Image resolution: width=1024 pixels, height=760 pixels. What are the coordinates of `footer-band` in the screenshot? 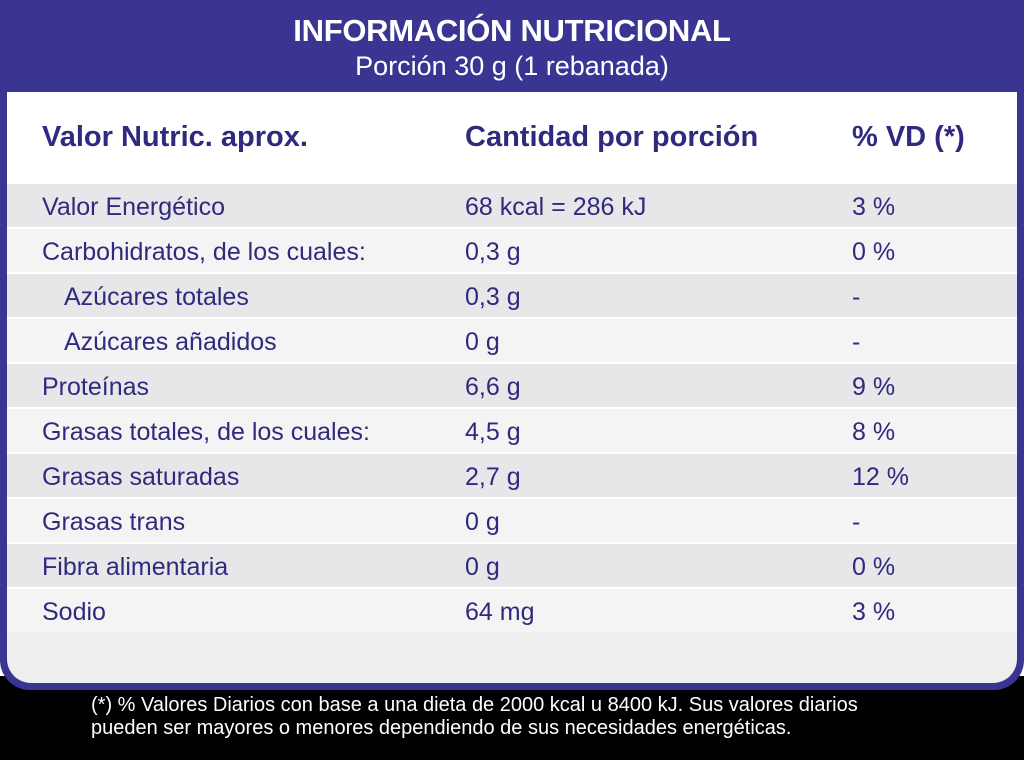 It's located at (512, 718).